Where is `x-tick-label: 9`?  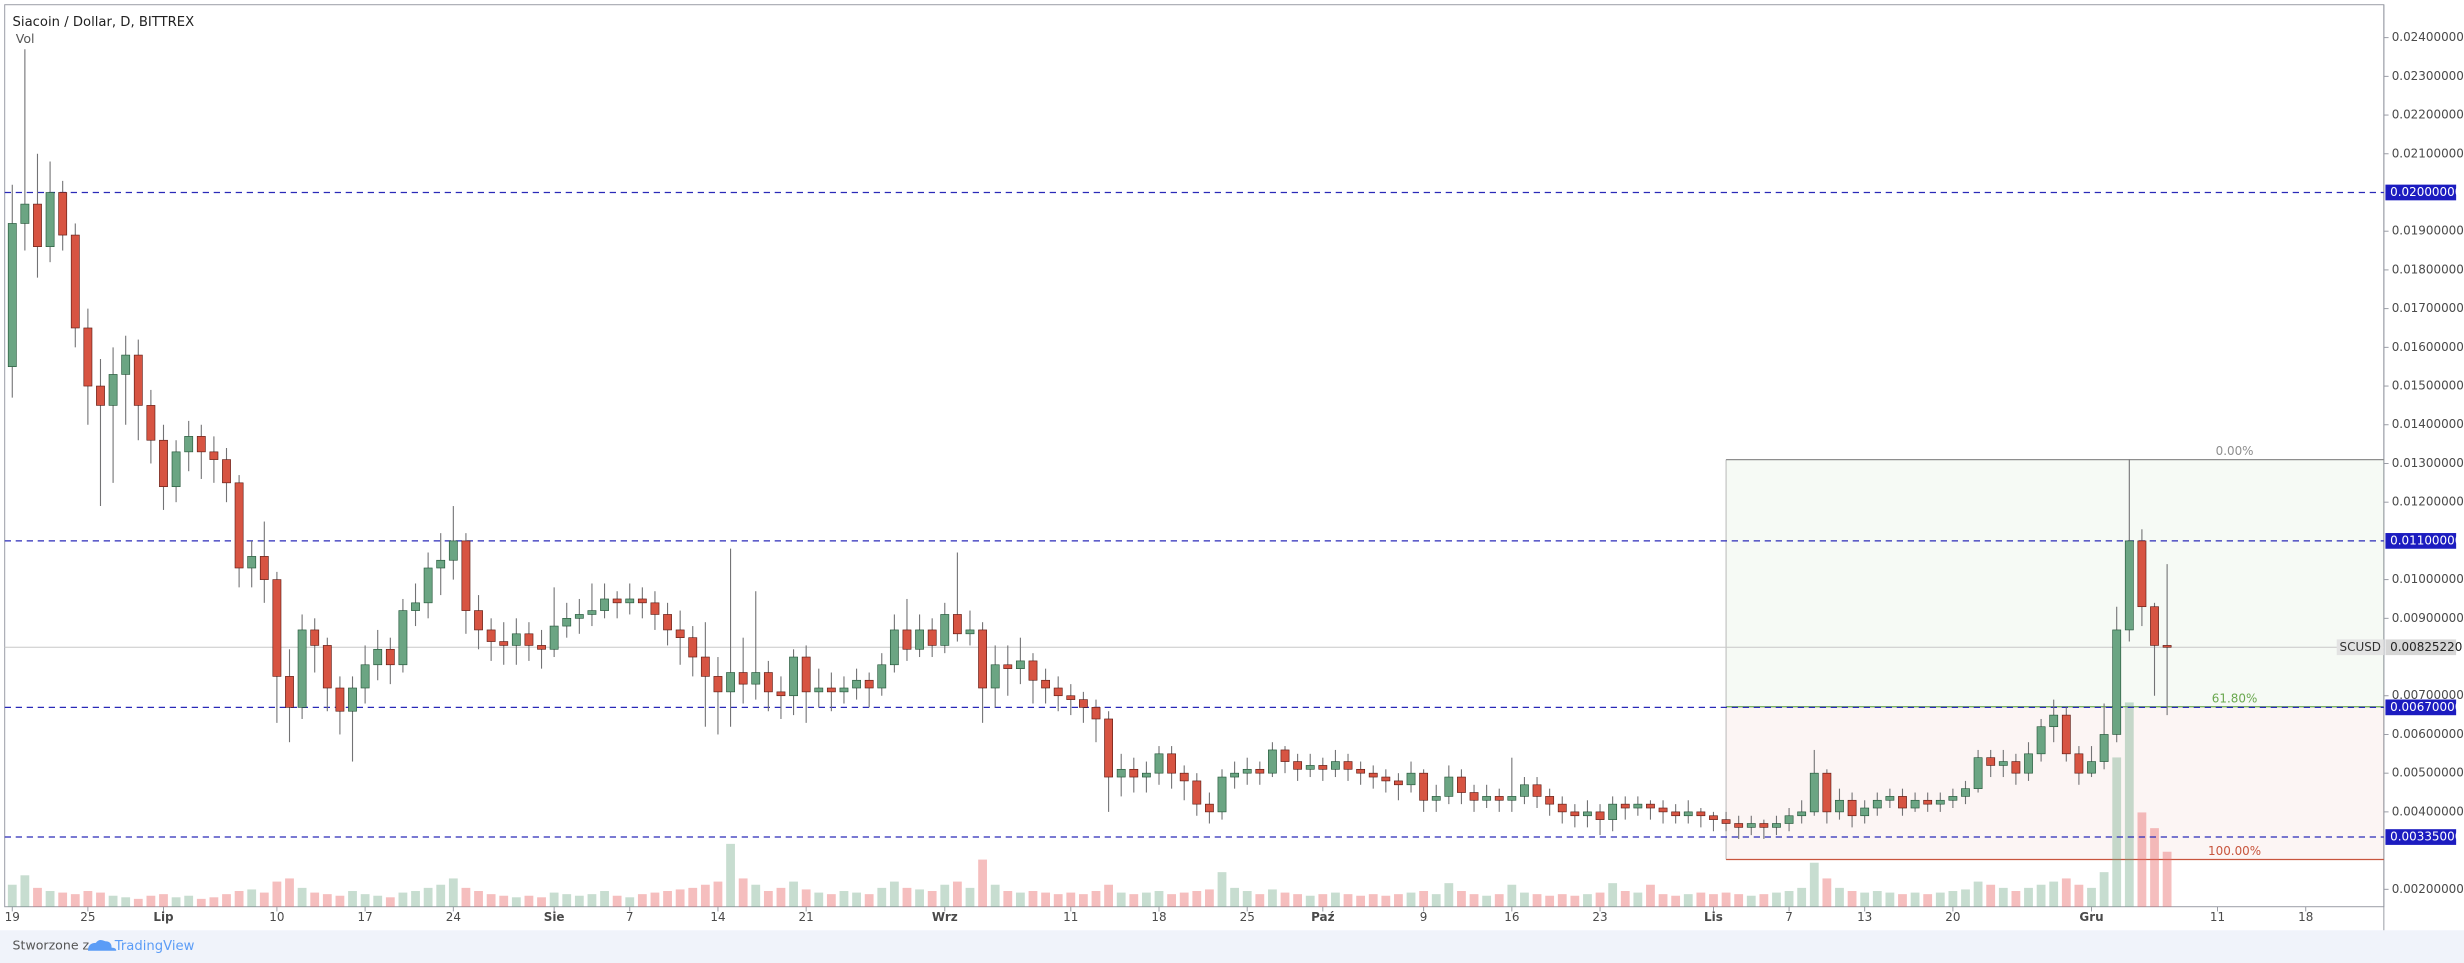
x-tick-label: 9 is located at coordinates (1424, 917).